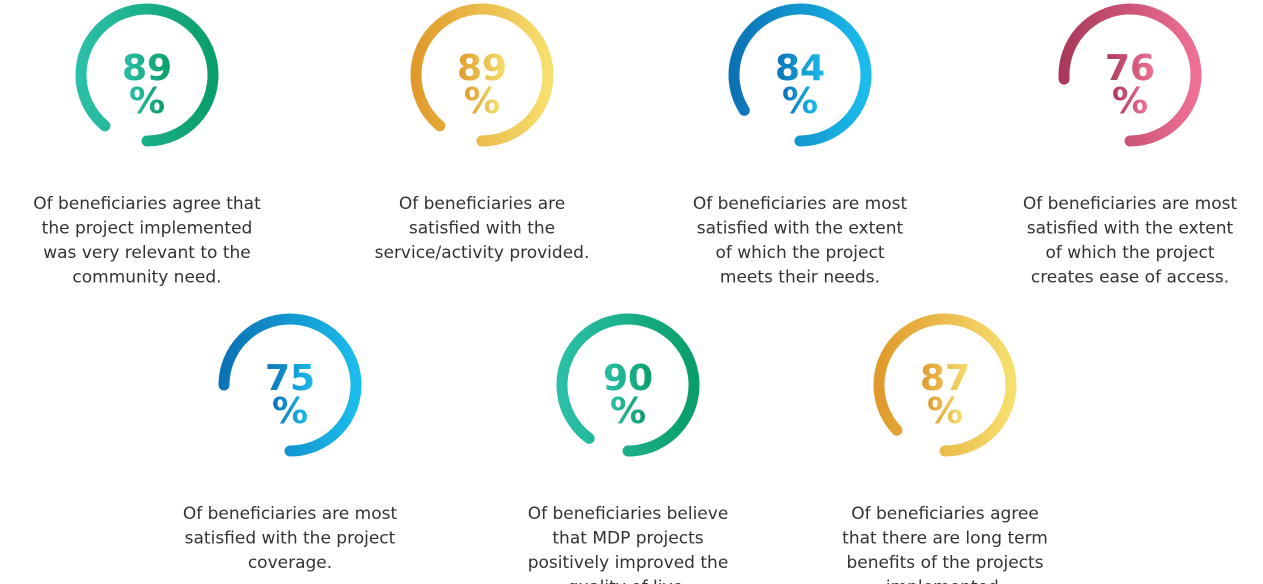 This screenshot has height=584, width=1263. What do you see at coordinates (628, 514) in the screenshot?
I see `stat-description: Of beneficiaries believe` at bounding box center [628, 514].